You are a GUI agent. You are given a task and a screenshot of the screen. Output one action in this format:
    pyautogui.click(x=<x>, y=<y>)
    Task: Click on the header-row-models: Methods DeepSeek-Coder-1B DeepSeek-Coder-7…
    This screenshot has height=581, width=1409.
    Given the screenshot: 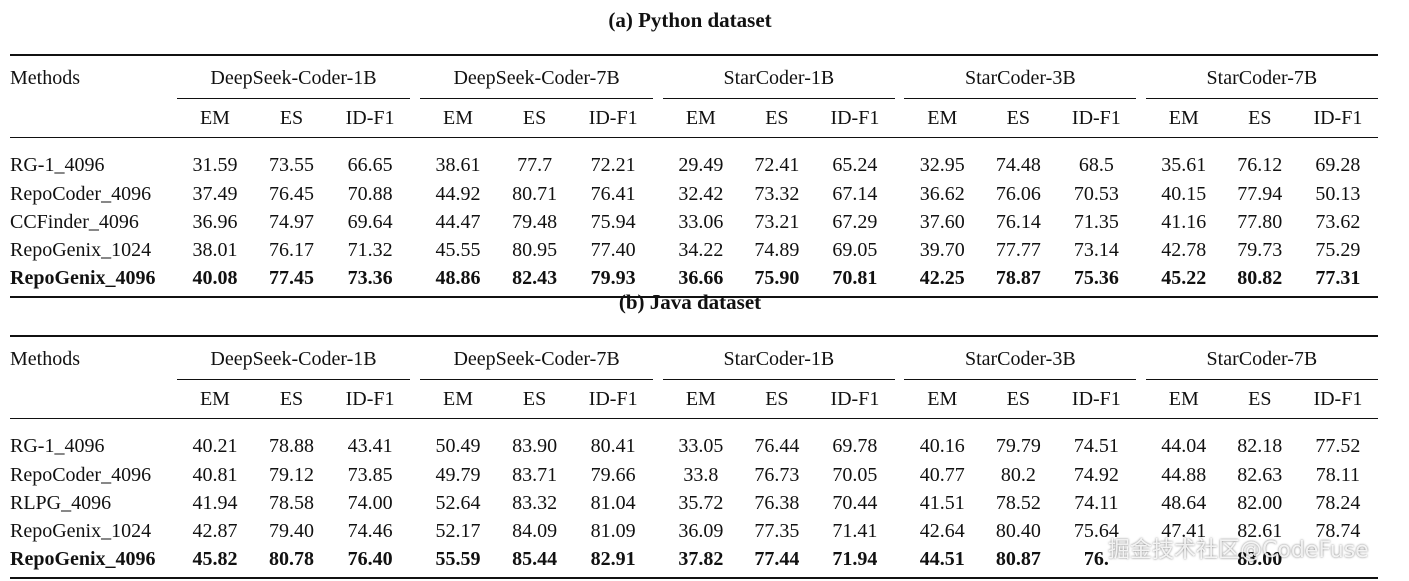 What is the action you would take?
    pyautogui.click(x=694, y=358)
    